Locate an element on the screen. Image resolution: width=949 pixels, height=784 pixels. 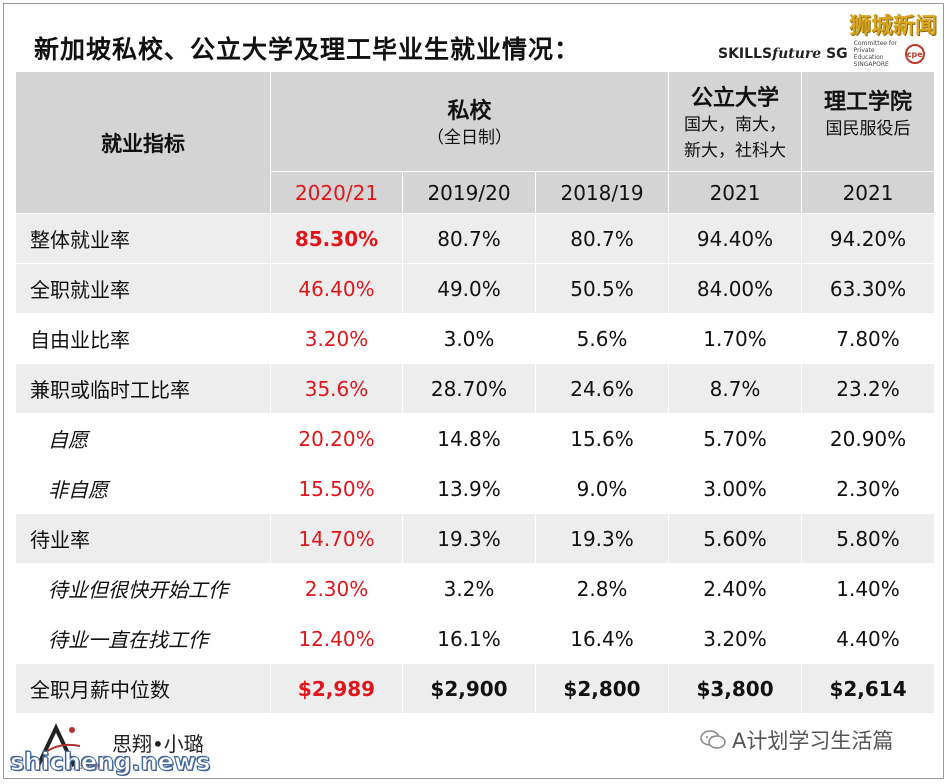
header-public-univ: 公立大学 国大，南大， 新大，社科大 is located at coordinates (735, 121).